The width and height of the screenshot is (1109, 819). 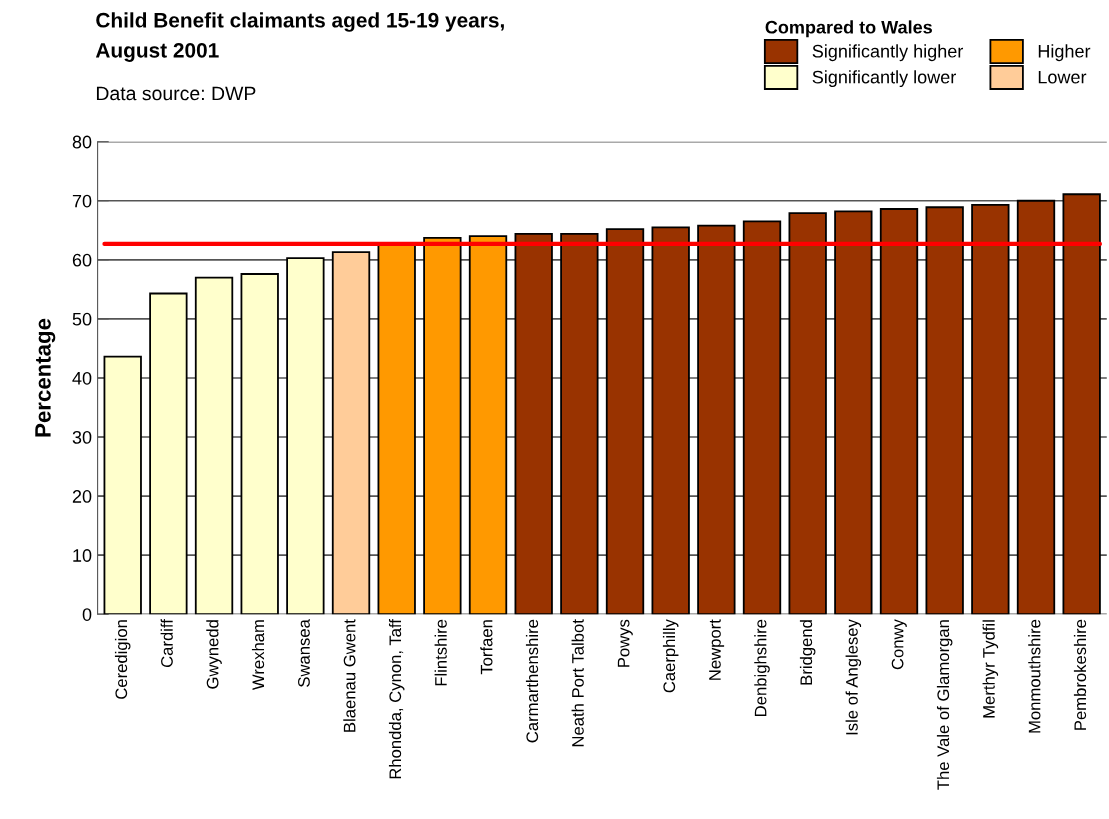 I want to click on y-tick-label: 50, so click(x=82, y=319).